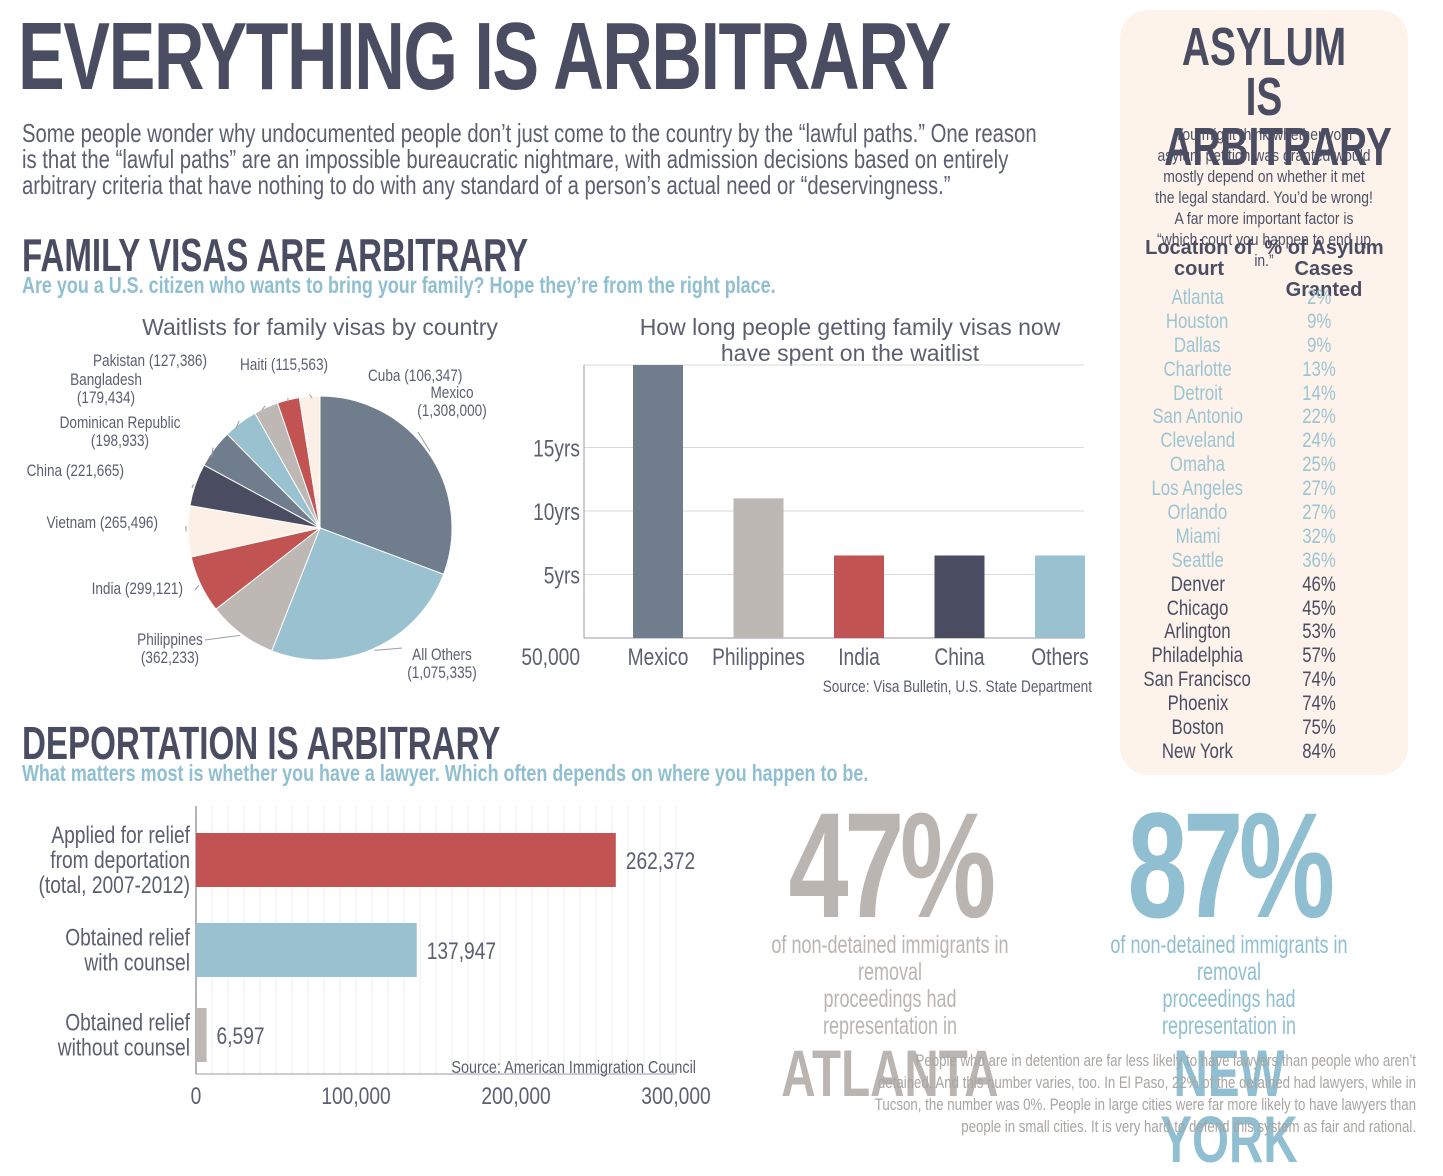 This screenshot has height=1176, width=1443. Describe the element at coordinates (461, 951) in the screenshot. I see `hbar-value-label: 137,947` at that location.